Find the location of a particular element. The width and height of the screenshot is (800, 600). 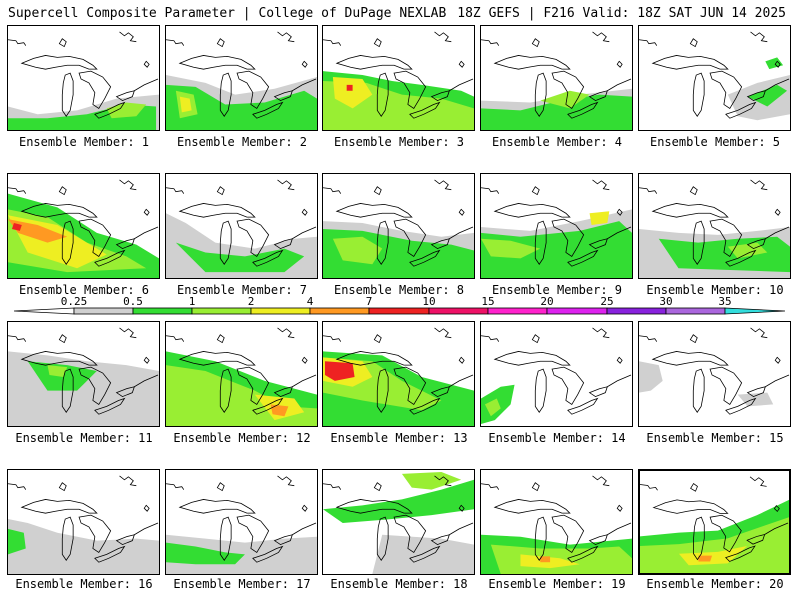

legend-tick-label: 10 is located at coordinates (429, 301).